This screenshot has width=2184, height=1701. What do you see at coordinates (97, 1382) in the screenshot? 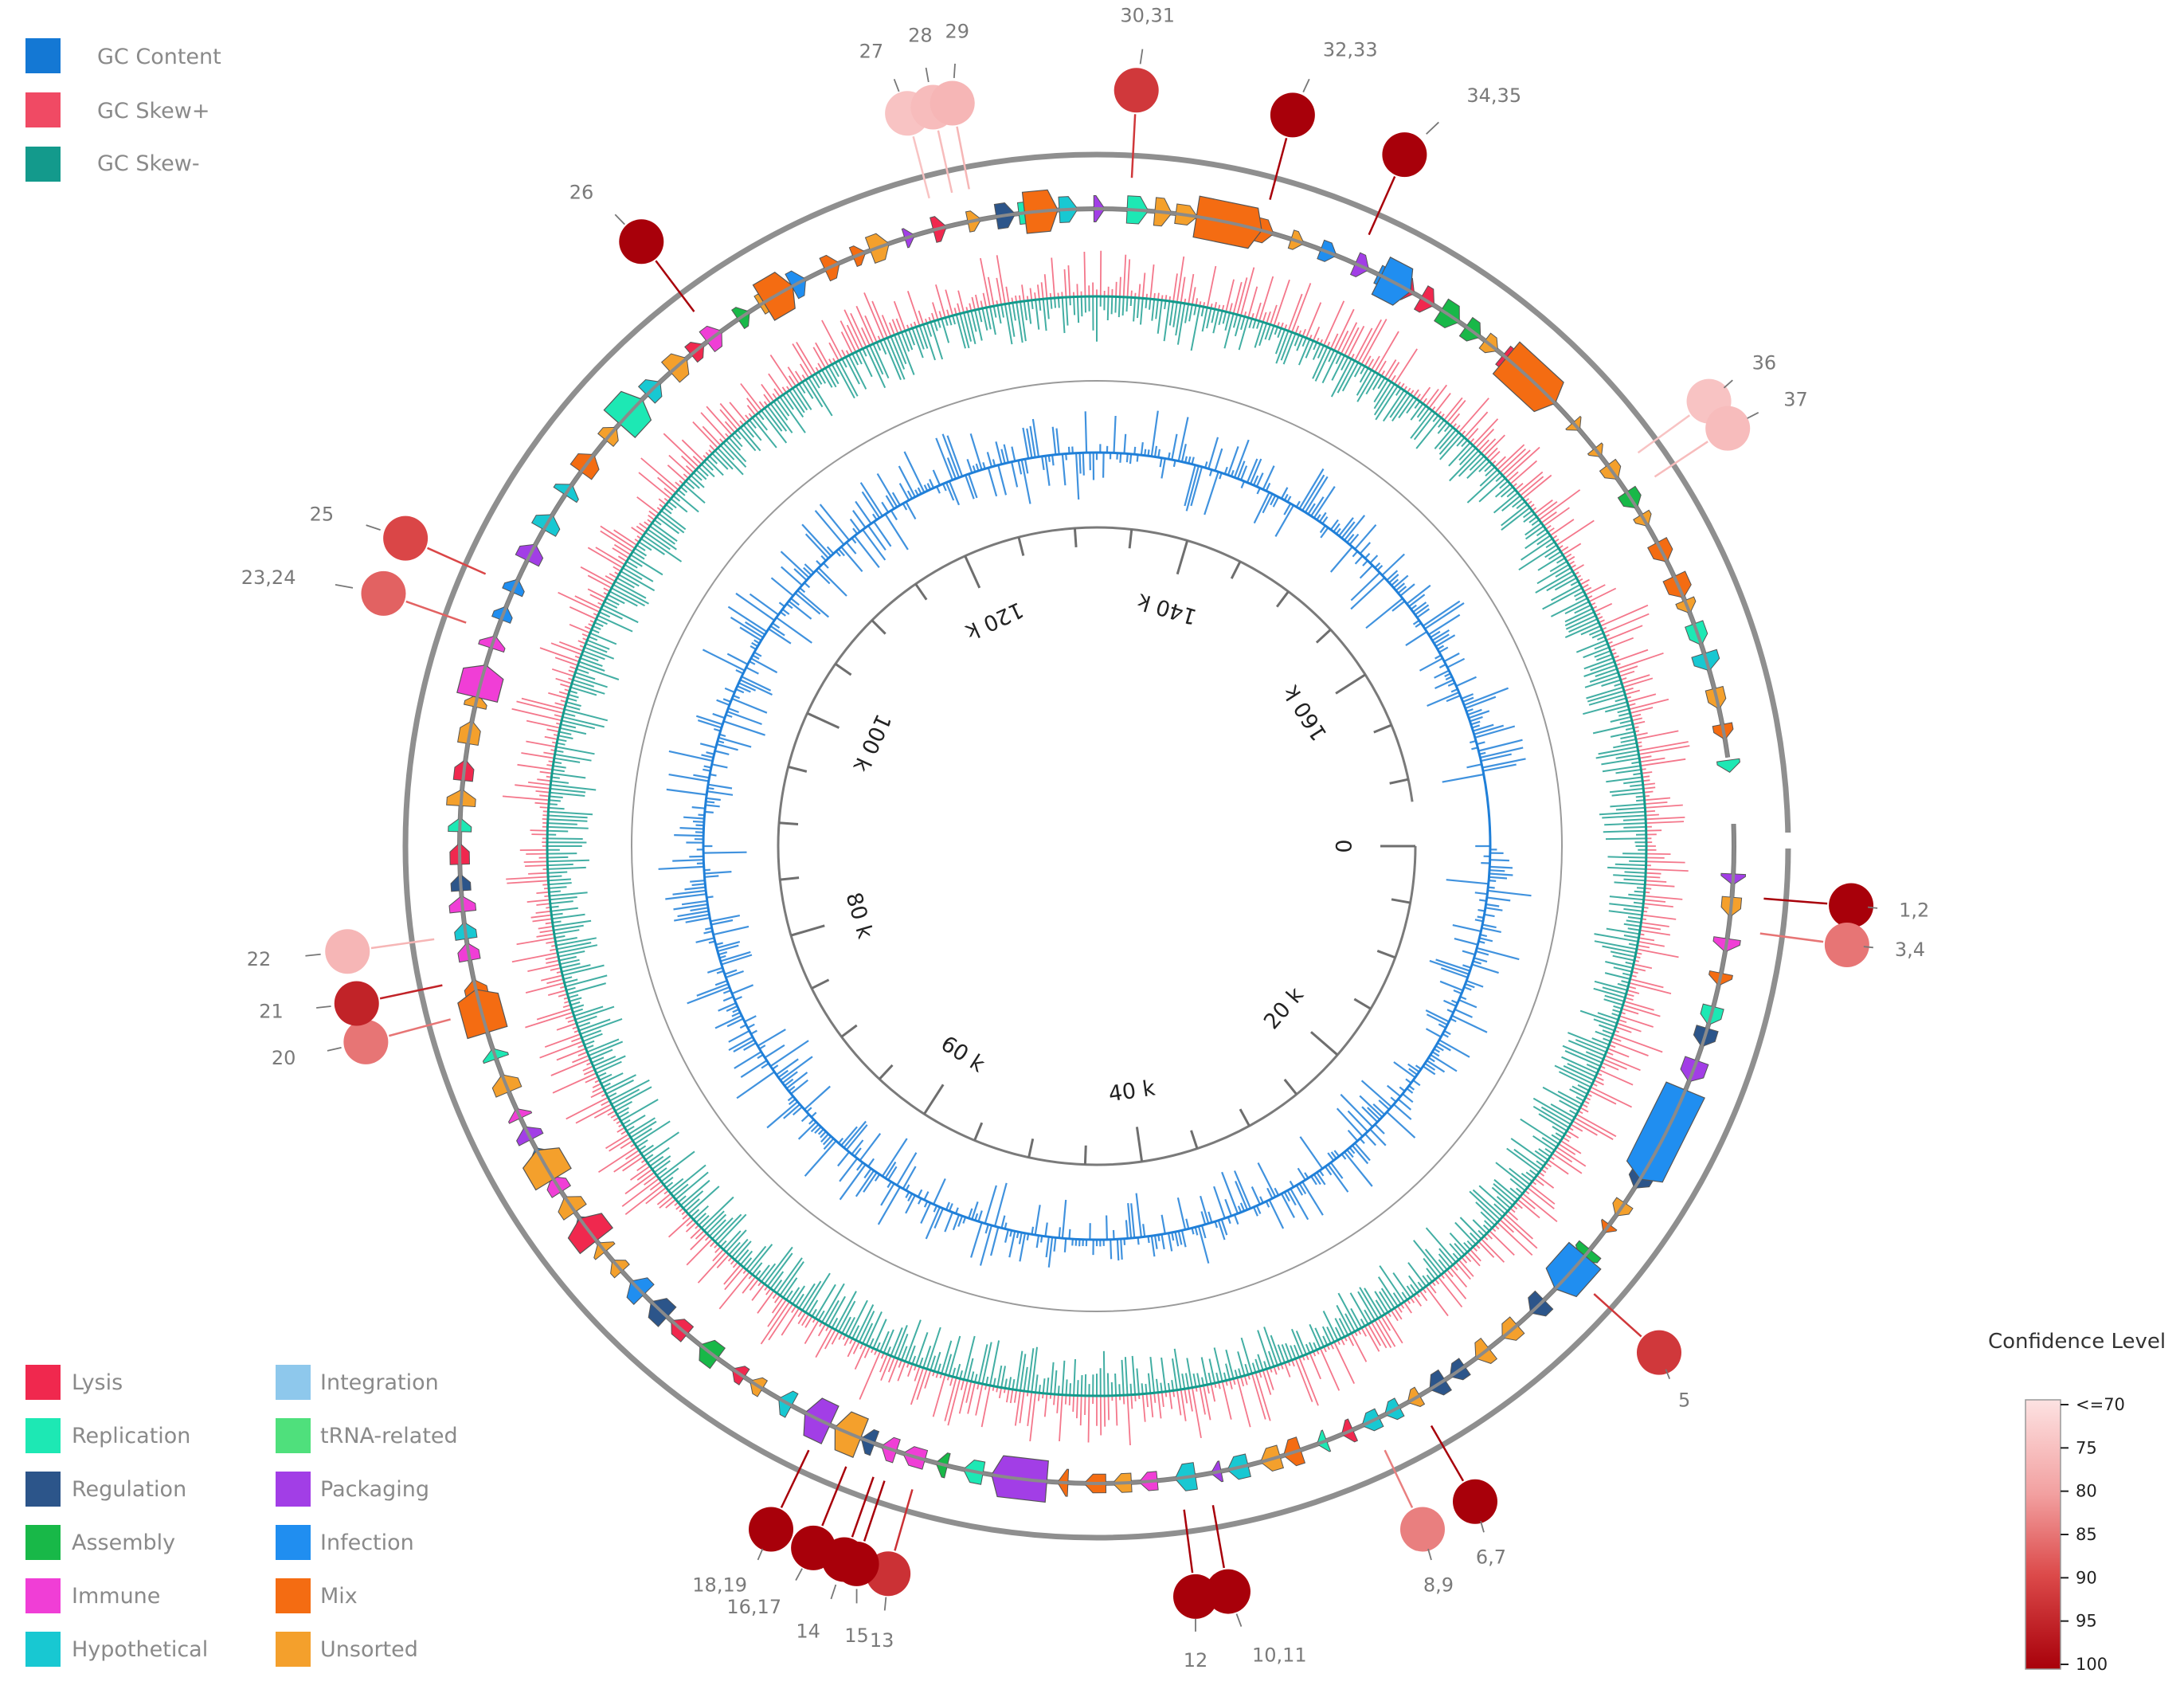
I see `legend-label-lysis: Lysis` at bounding box center [97, 1382].